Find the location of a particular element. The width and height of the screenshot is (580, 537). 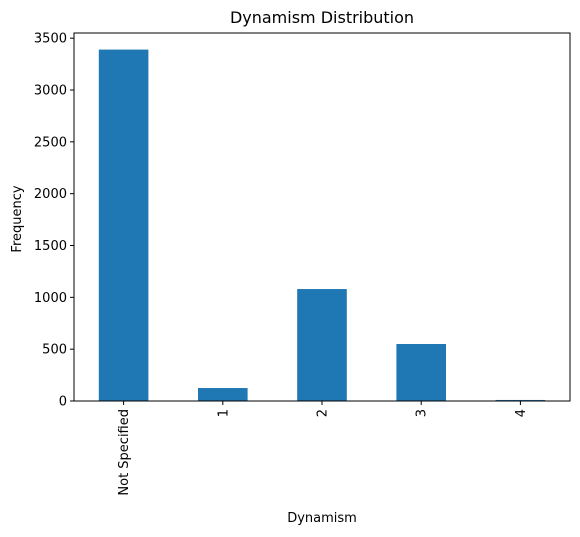

y-tick-label: 1500 is located at coordinates (50, 246).